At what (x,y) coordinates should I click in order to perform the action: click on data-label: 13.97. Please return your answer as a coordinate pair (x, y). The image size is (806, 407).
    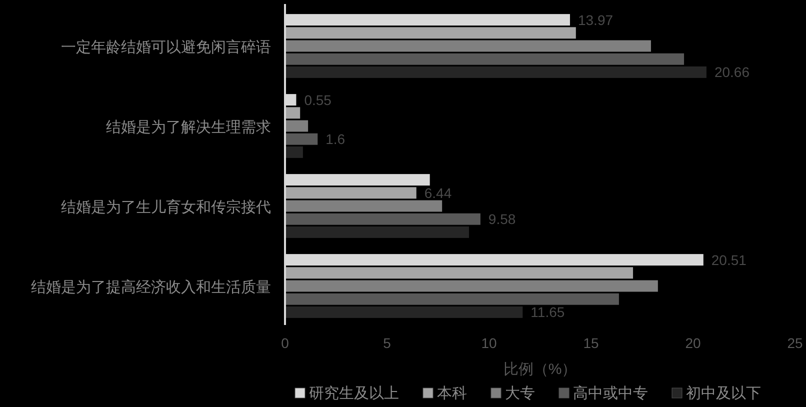
    Looking at the image, I should click on (596, 20).